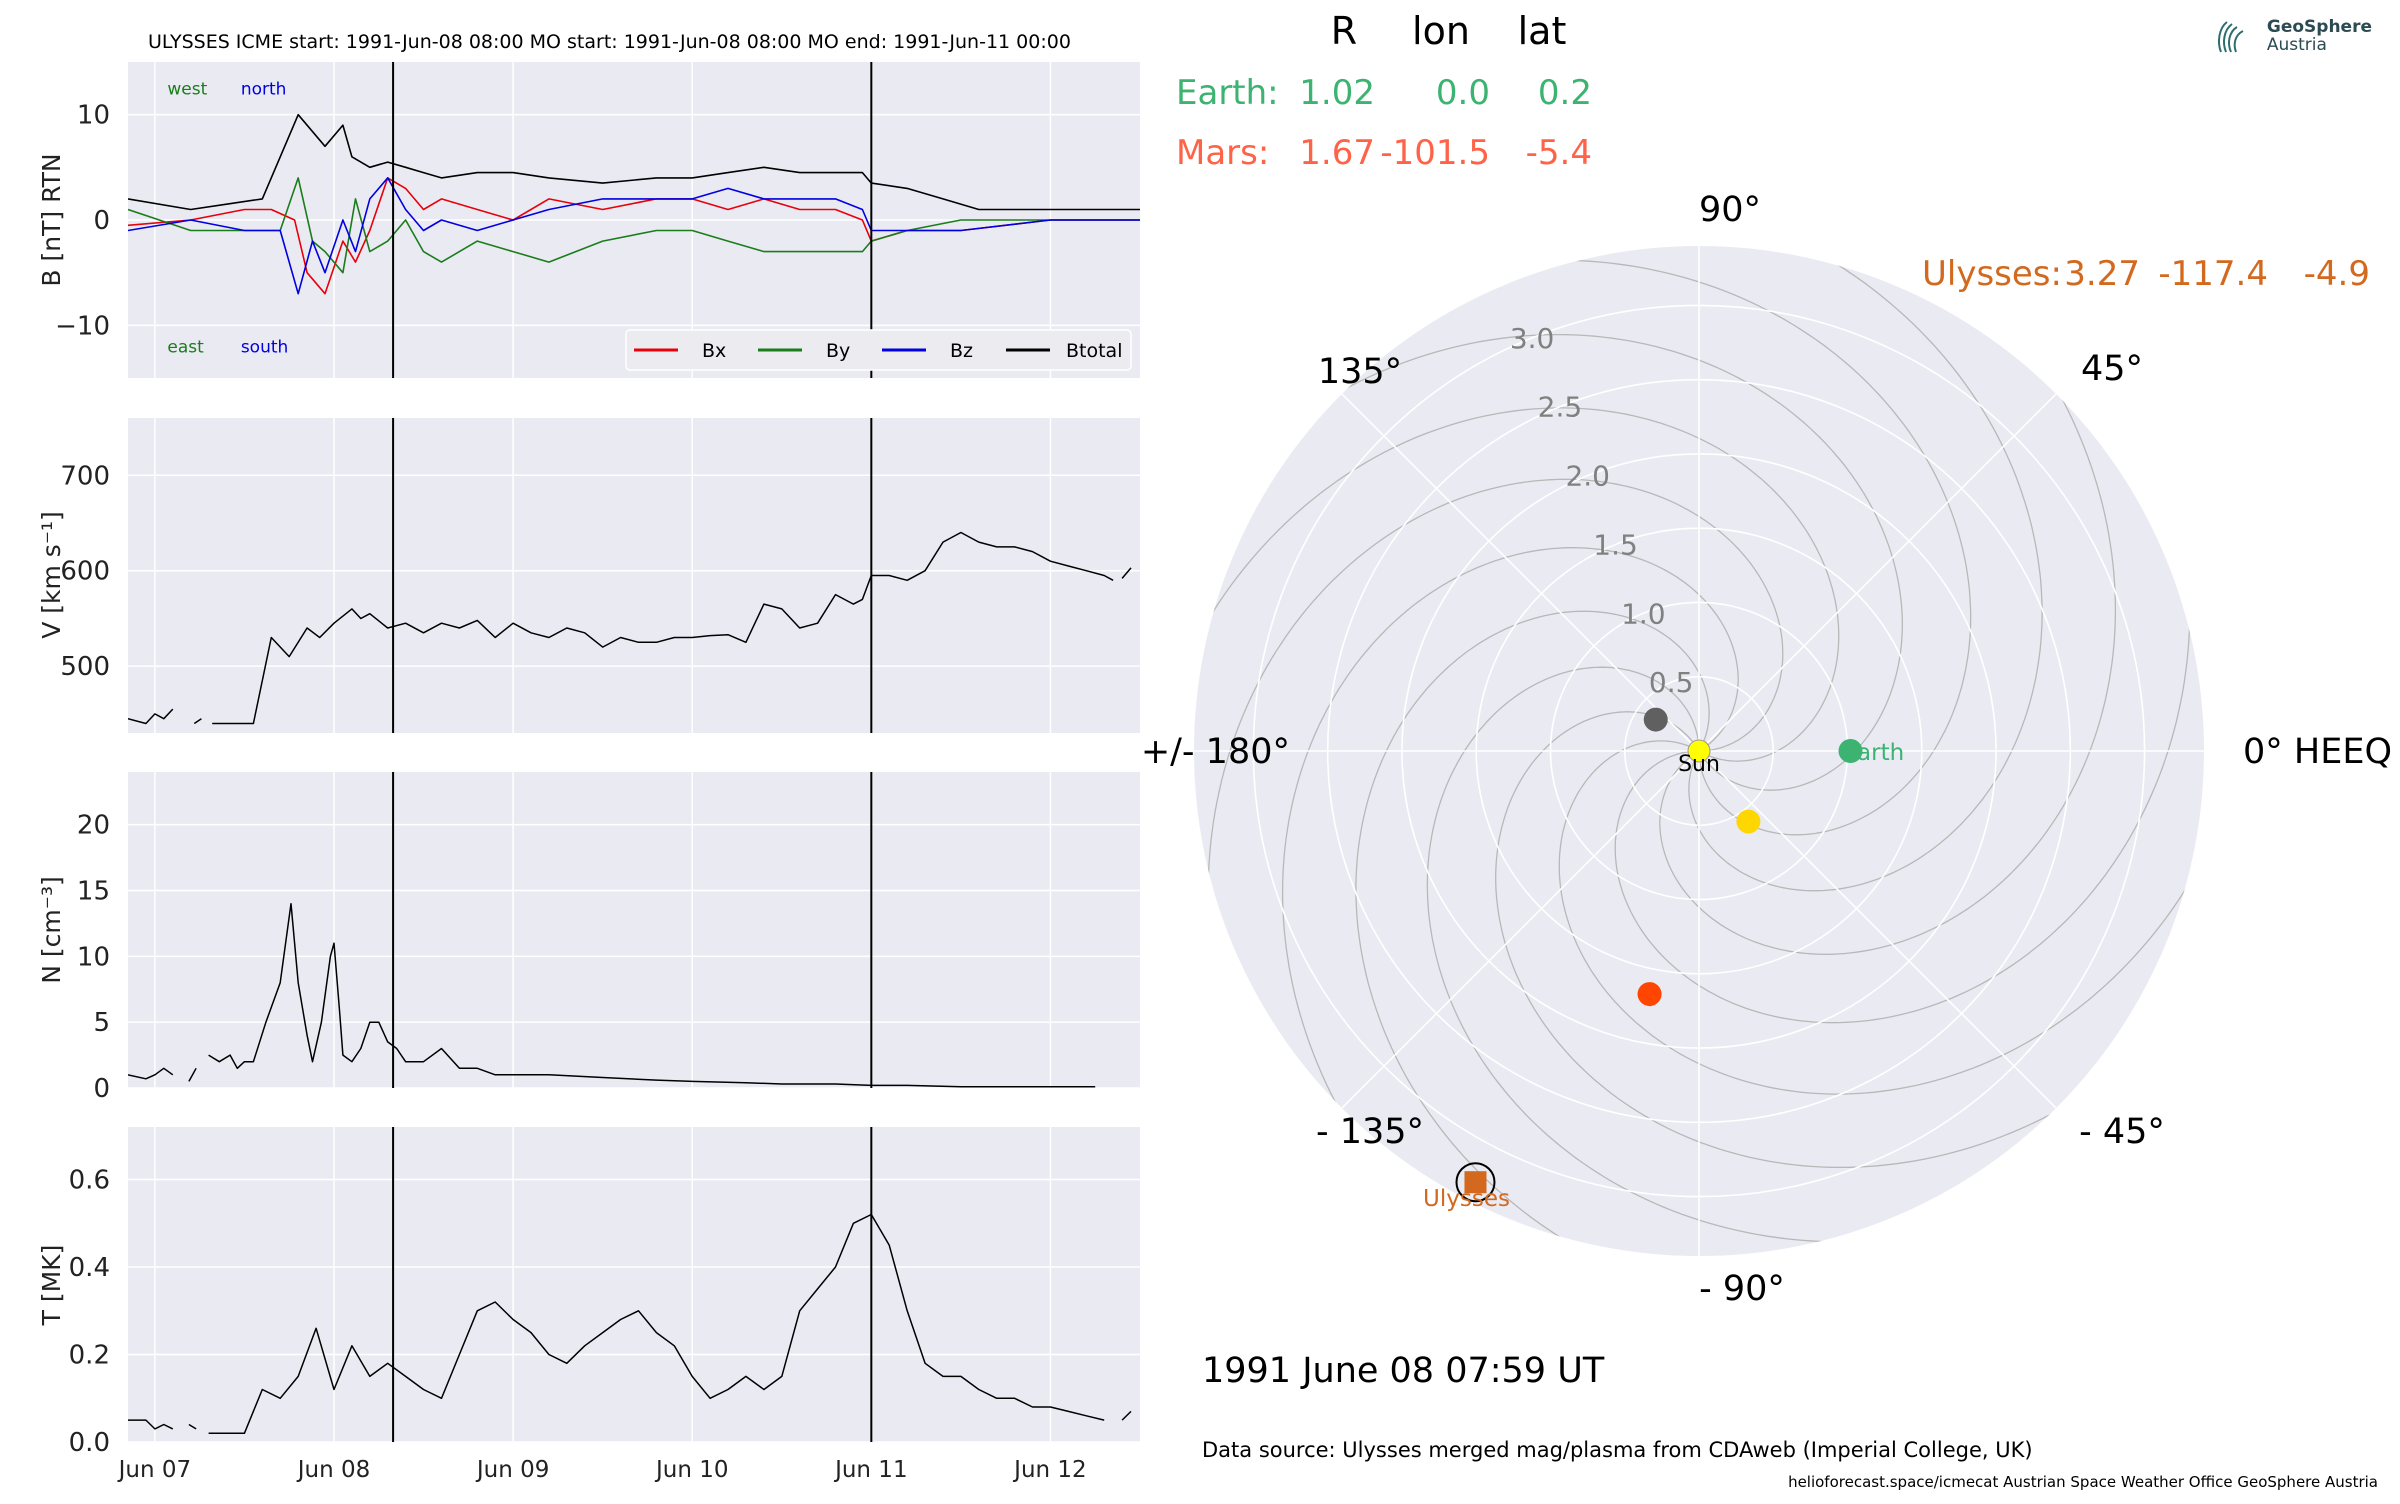  What do you see at coordinates (1337, 93) in the screenshot?
I see `row-r: 1.02` at bounding box center [1337, 93].